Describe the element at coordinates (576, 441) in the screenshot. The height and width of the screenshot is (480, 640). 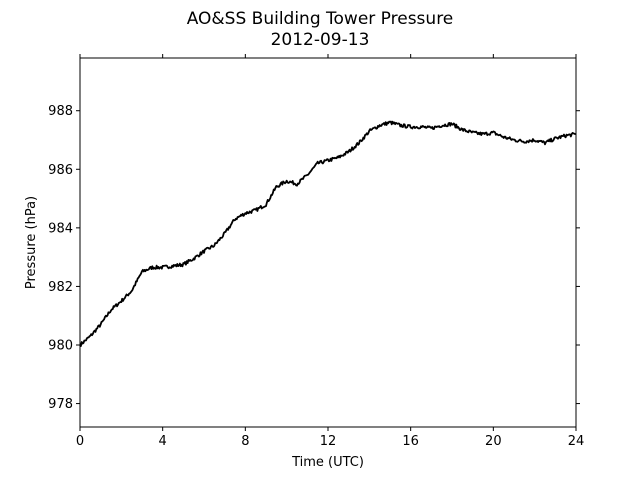
I see `x-tick-label: 24` at that location.